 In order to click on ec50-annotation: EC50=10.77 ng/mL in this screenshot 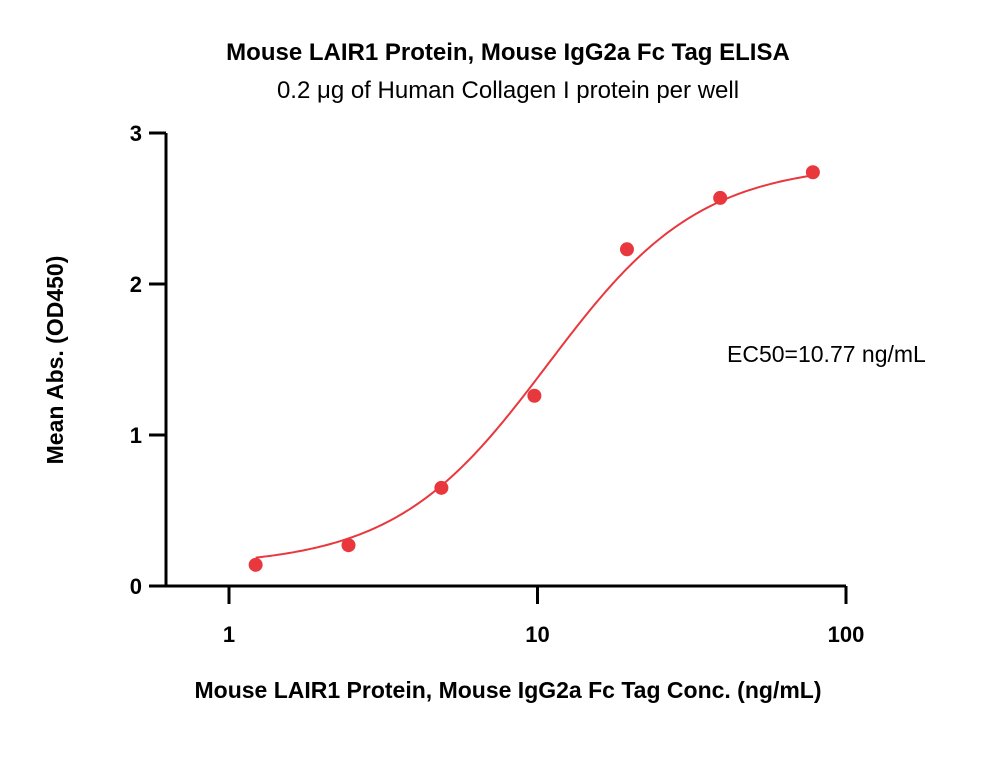, I will do `click(826, 354)`.